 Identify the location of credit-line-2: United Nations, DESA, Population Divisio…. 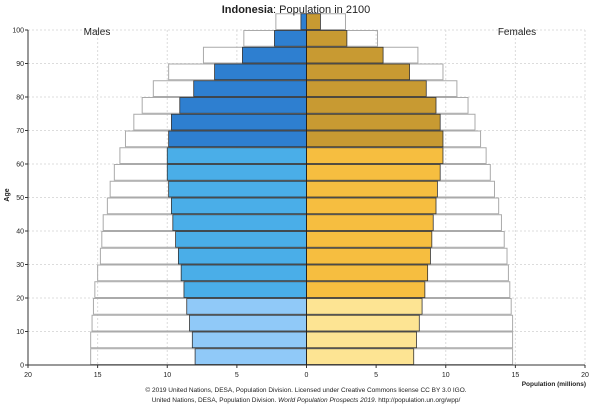
(306, 400).